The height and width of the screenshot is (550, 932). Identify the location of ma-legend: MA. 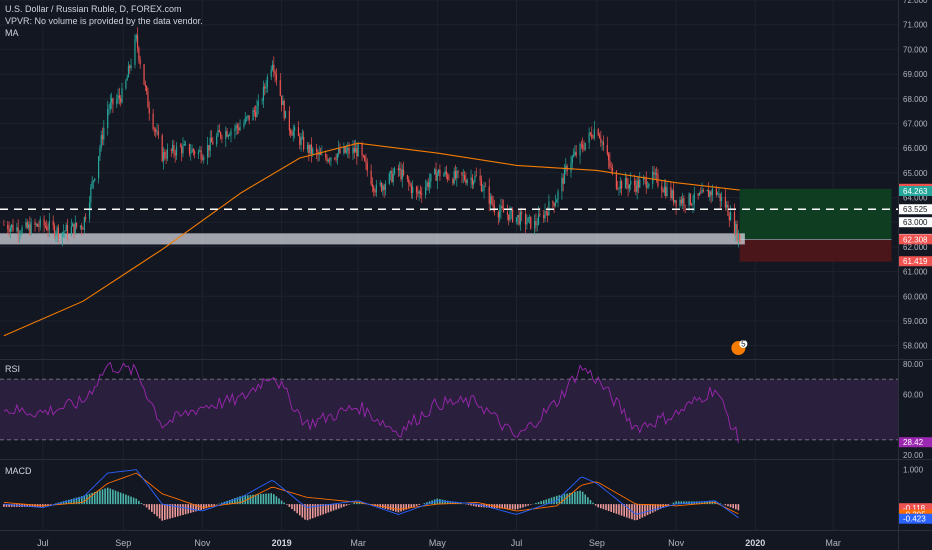
(12, 33).